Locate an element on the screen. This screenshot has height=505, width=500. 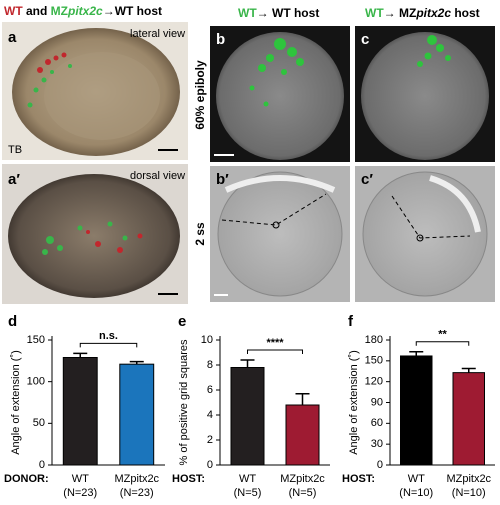
header-part: →WT host is located at coordinates (132, 11).